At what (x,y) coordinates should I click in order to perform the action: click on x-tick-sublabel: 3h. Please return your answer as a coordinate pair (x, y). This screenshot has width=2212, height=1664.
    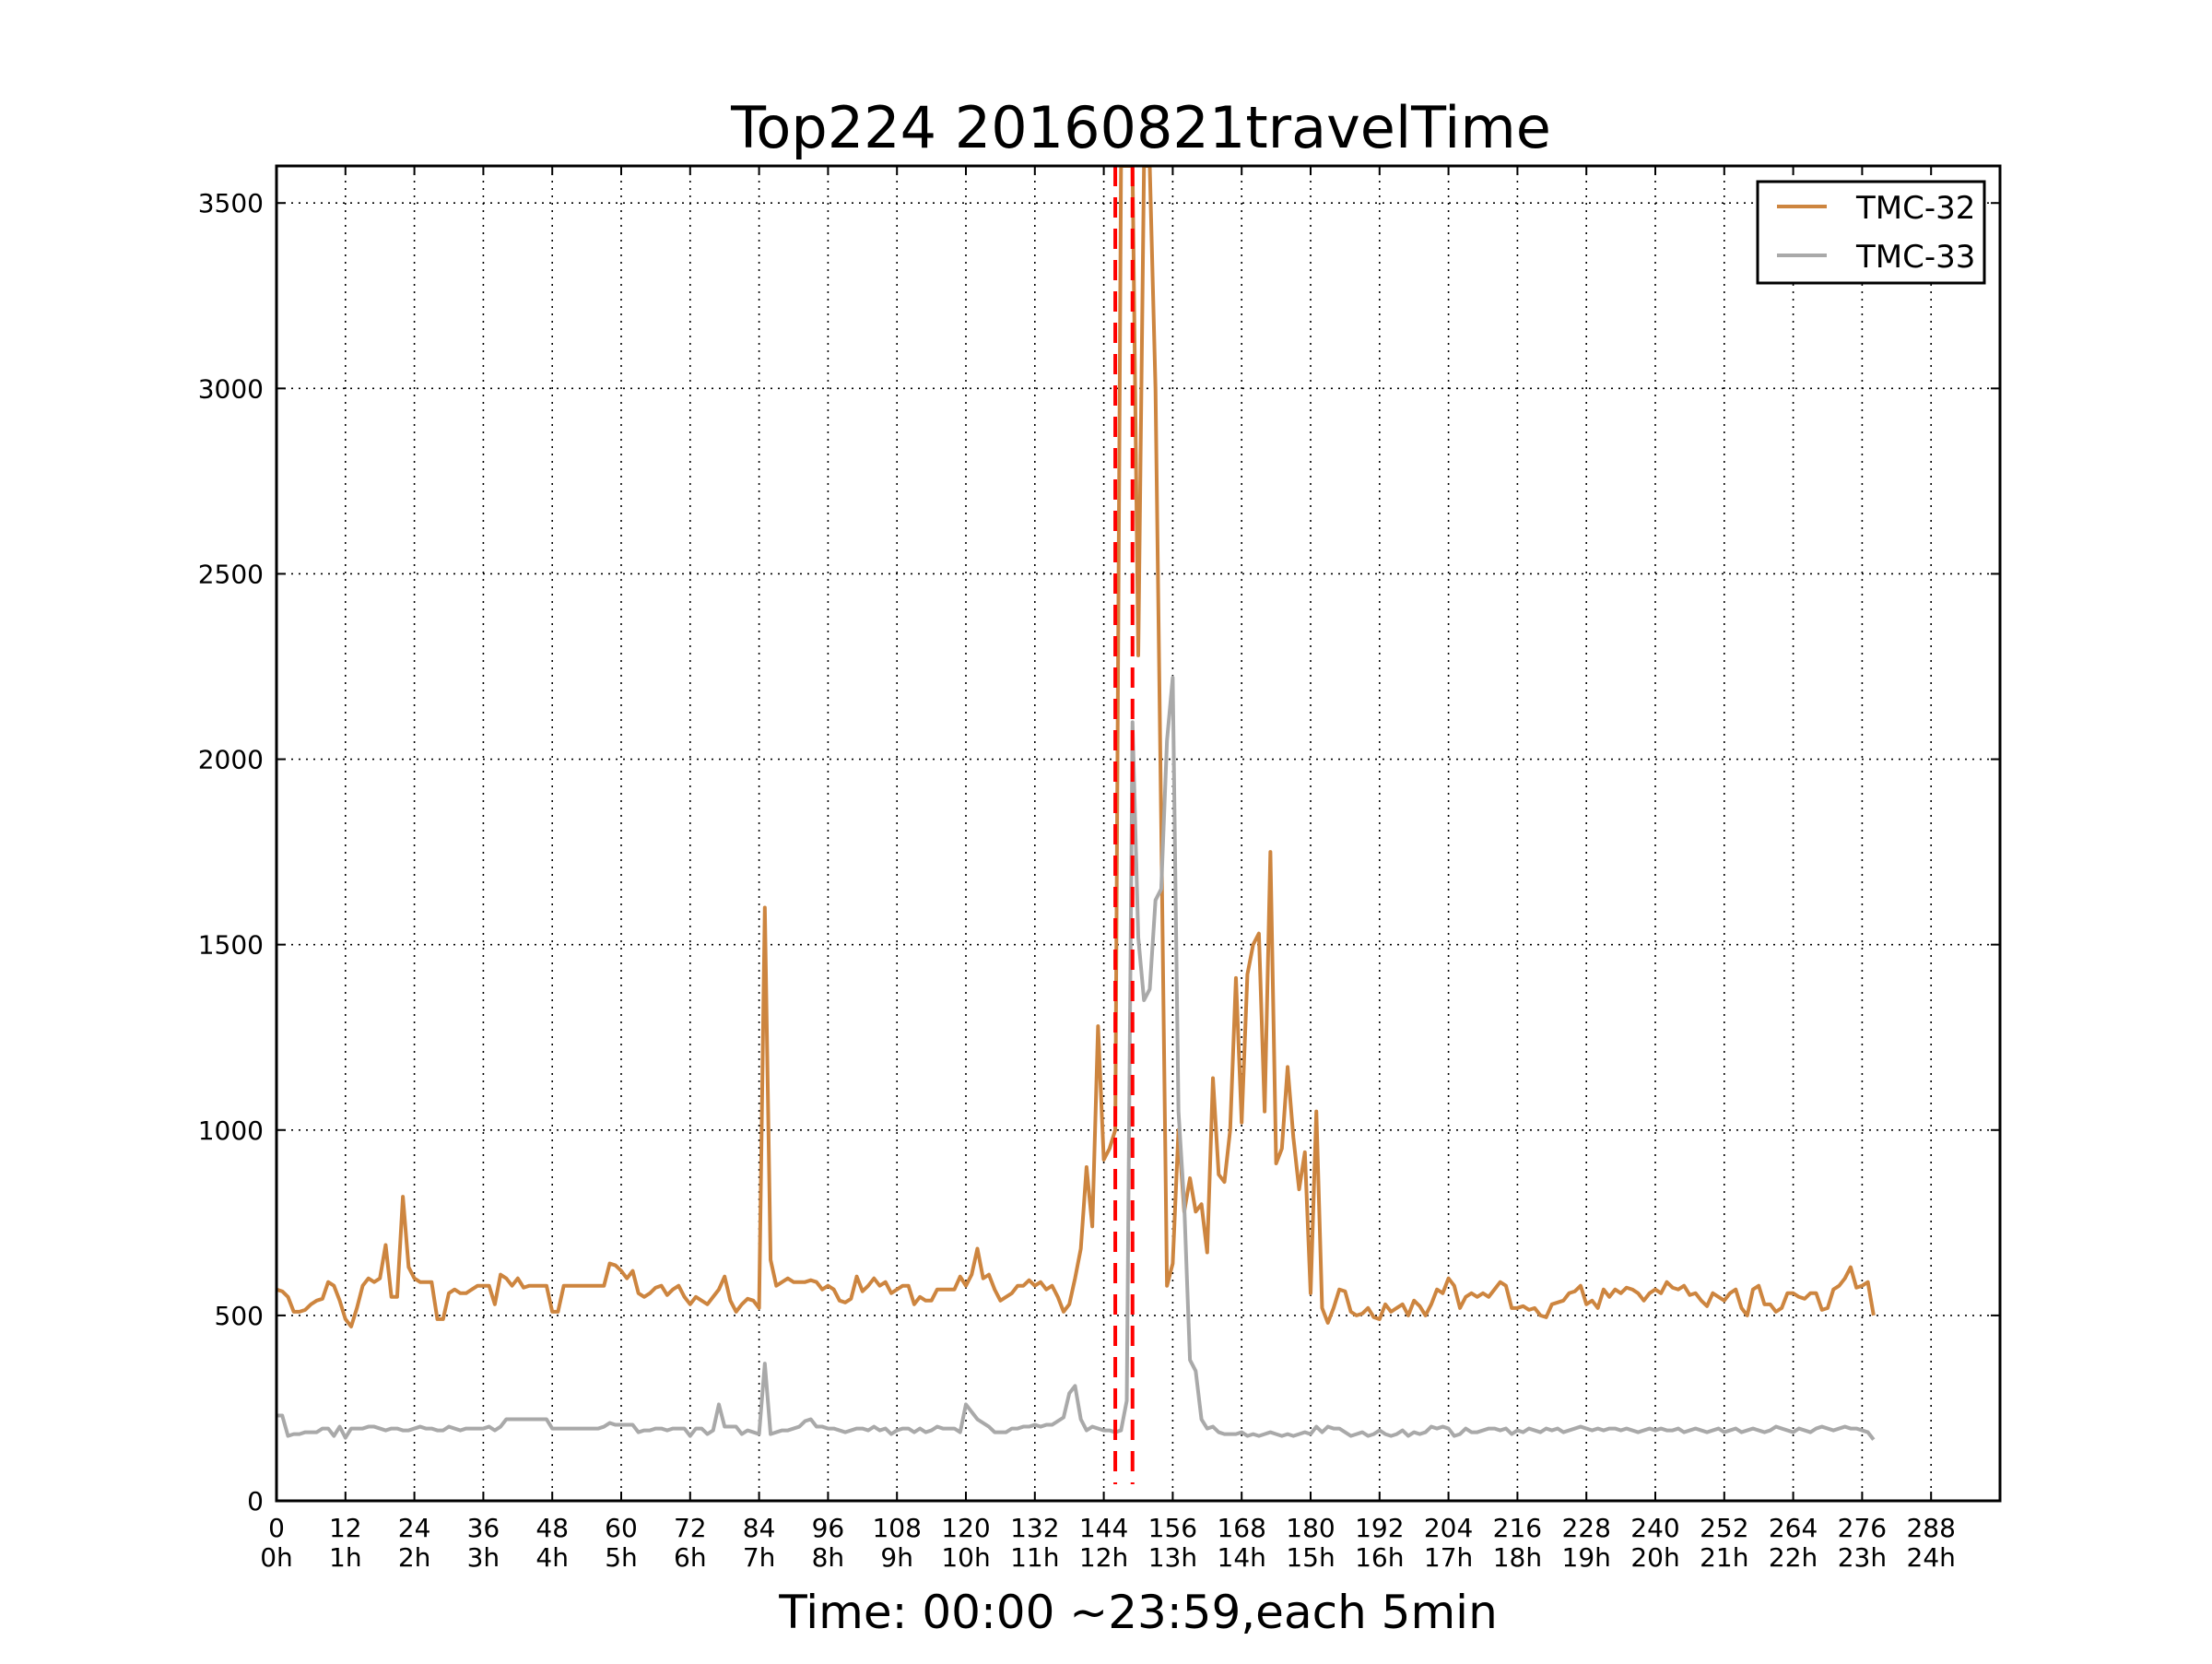
    Looking at the image, I should click on (483, 1557).